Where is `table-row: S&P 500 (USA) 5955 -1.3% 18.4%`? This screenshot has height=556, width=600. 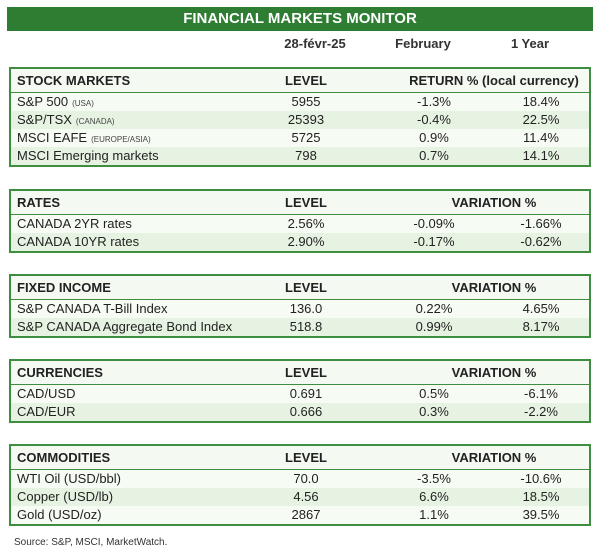
table-row: S&P 500 (USA) 5955 -1.3% 18.4% is located at coordinates (300, 102).